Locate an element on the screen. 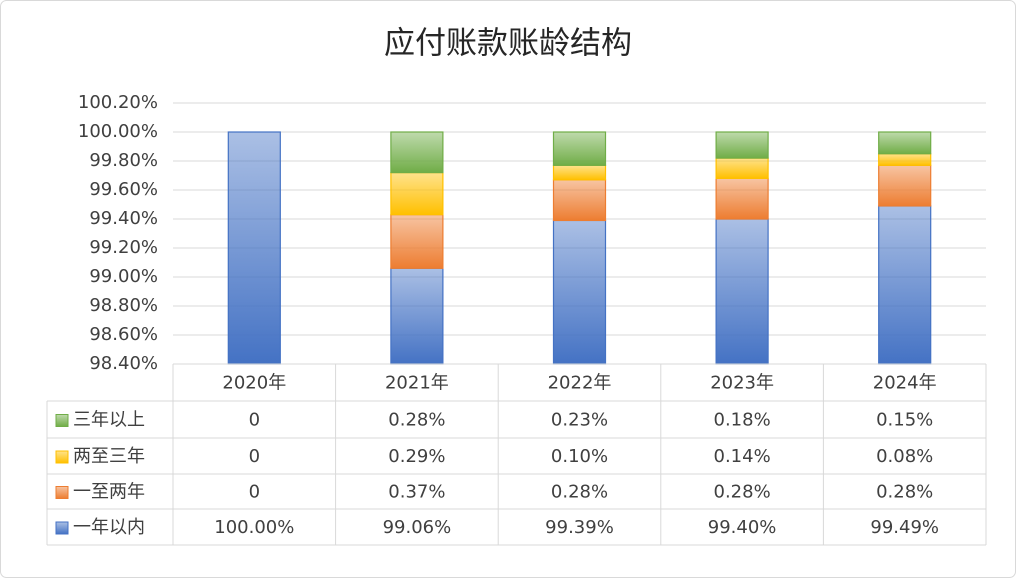 The height and width of the screenshot is (578, 1016). legend-label: 一至两年 is located at coordinates (109, 492).